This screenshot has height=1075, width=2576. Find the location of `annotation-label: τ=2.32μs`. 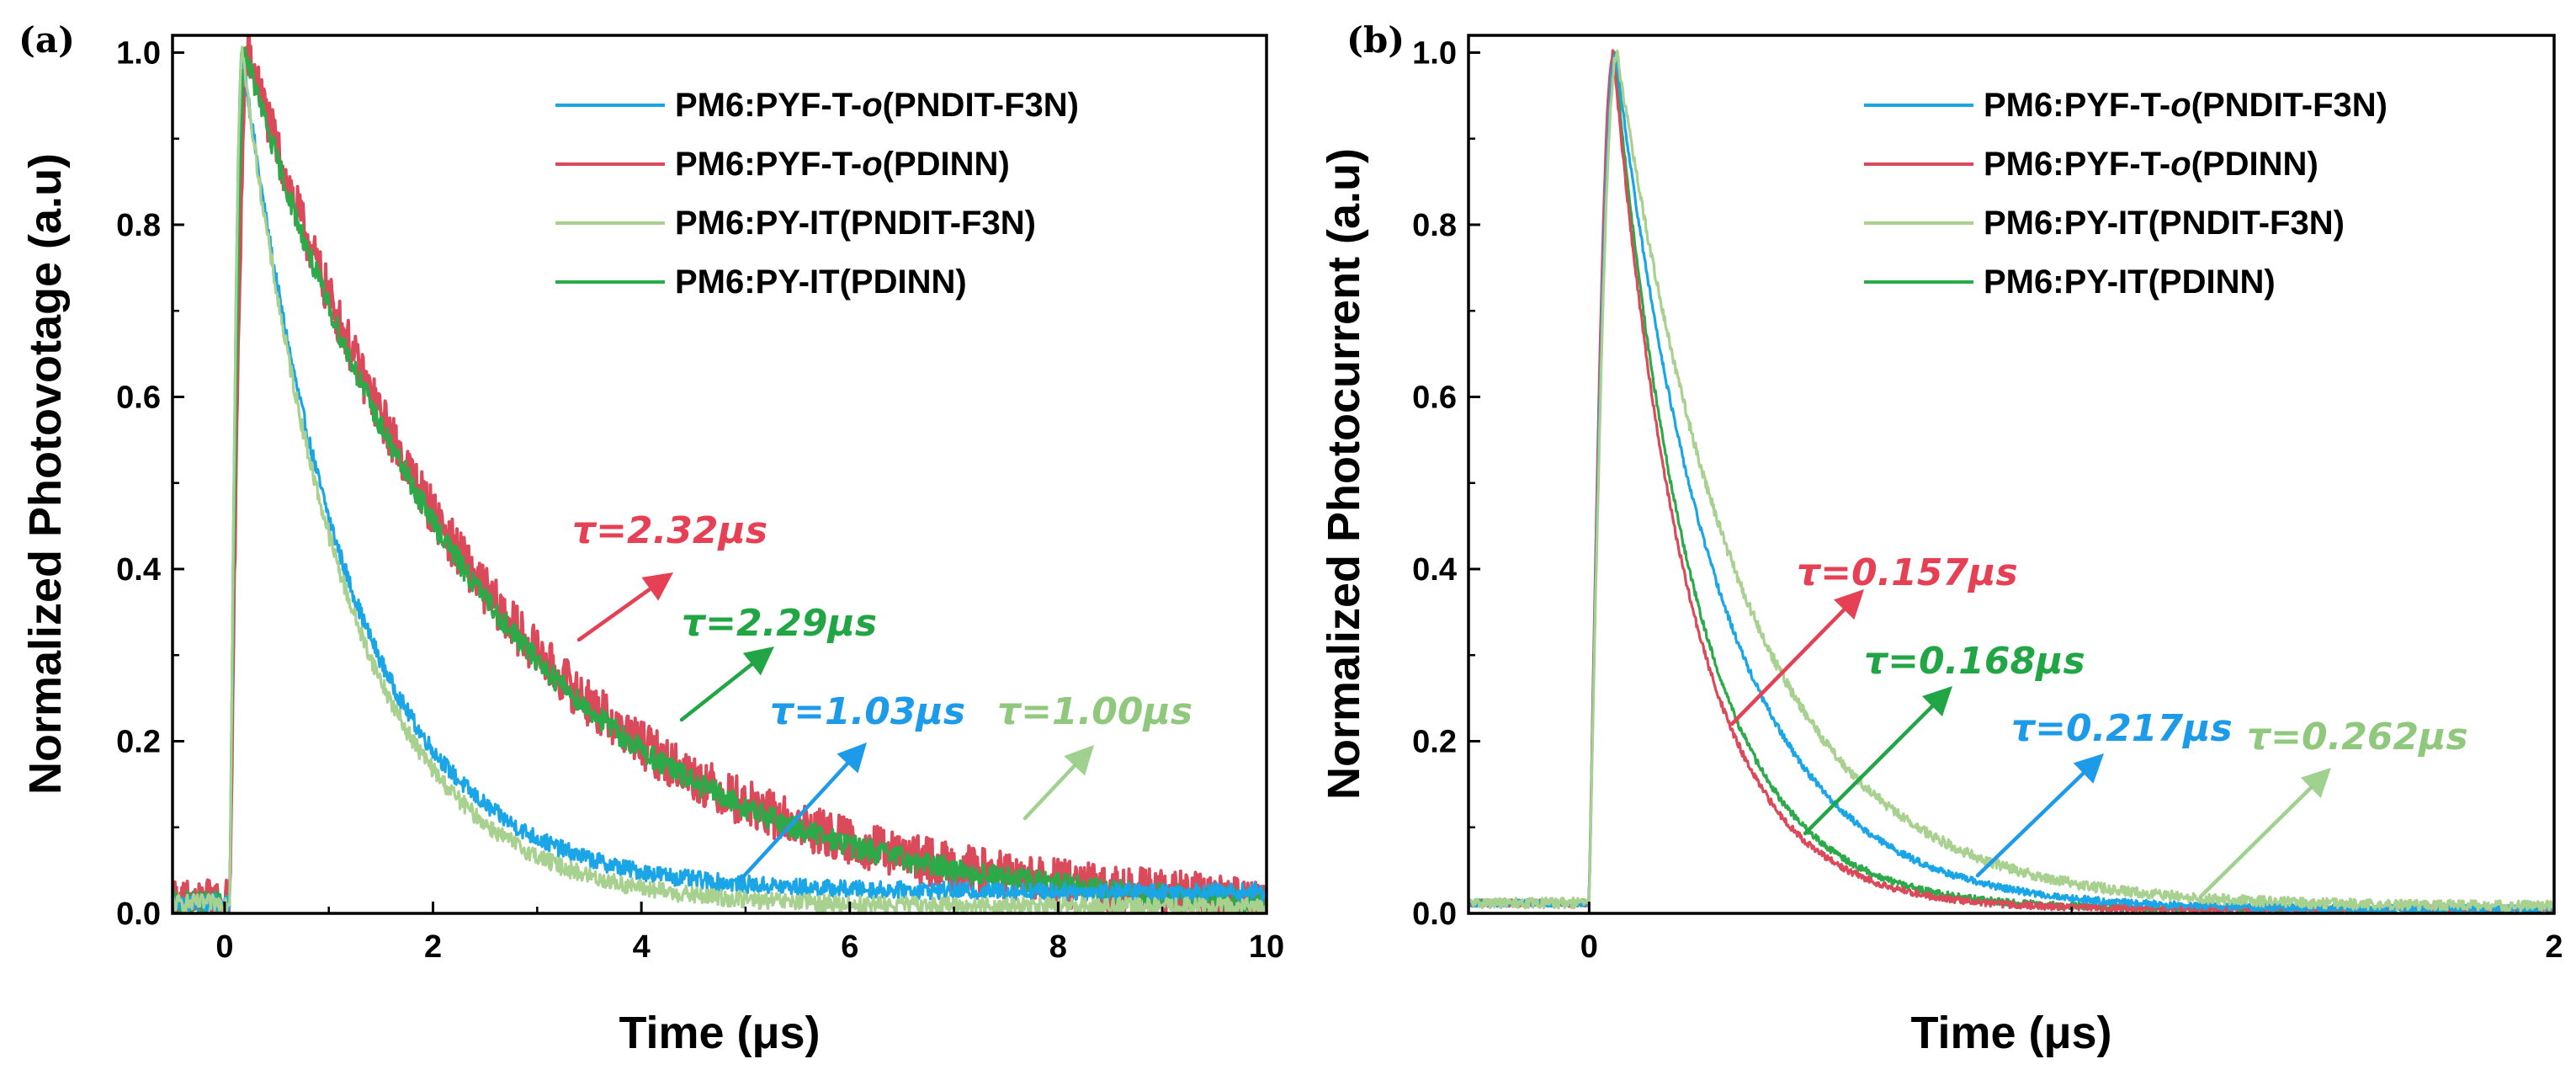

annotation-label: τ=2.32μs is located at coordinates (669, 530).